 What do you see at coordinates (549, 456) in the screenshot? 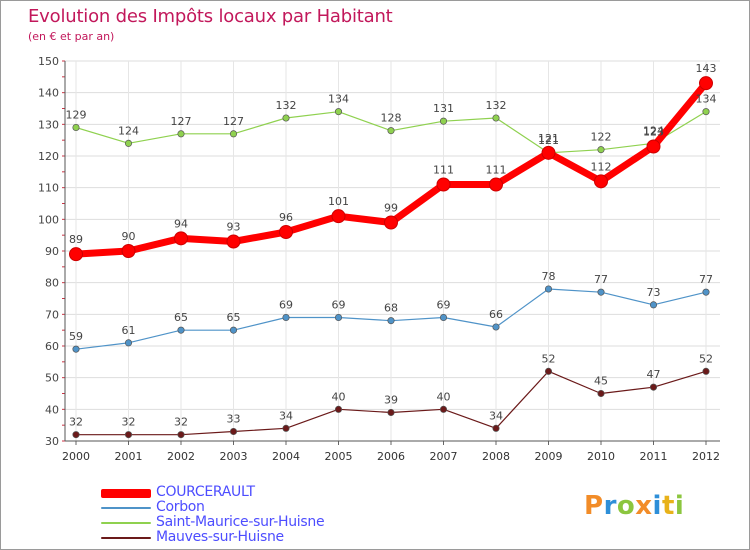
I see `x-tick-label: 2009` at bounding box center [549, 456].